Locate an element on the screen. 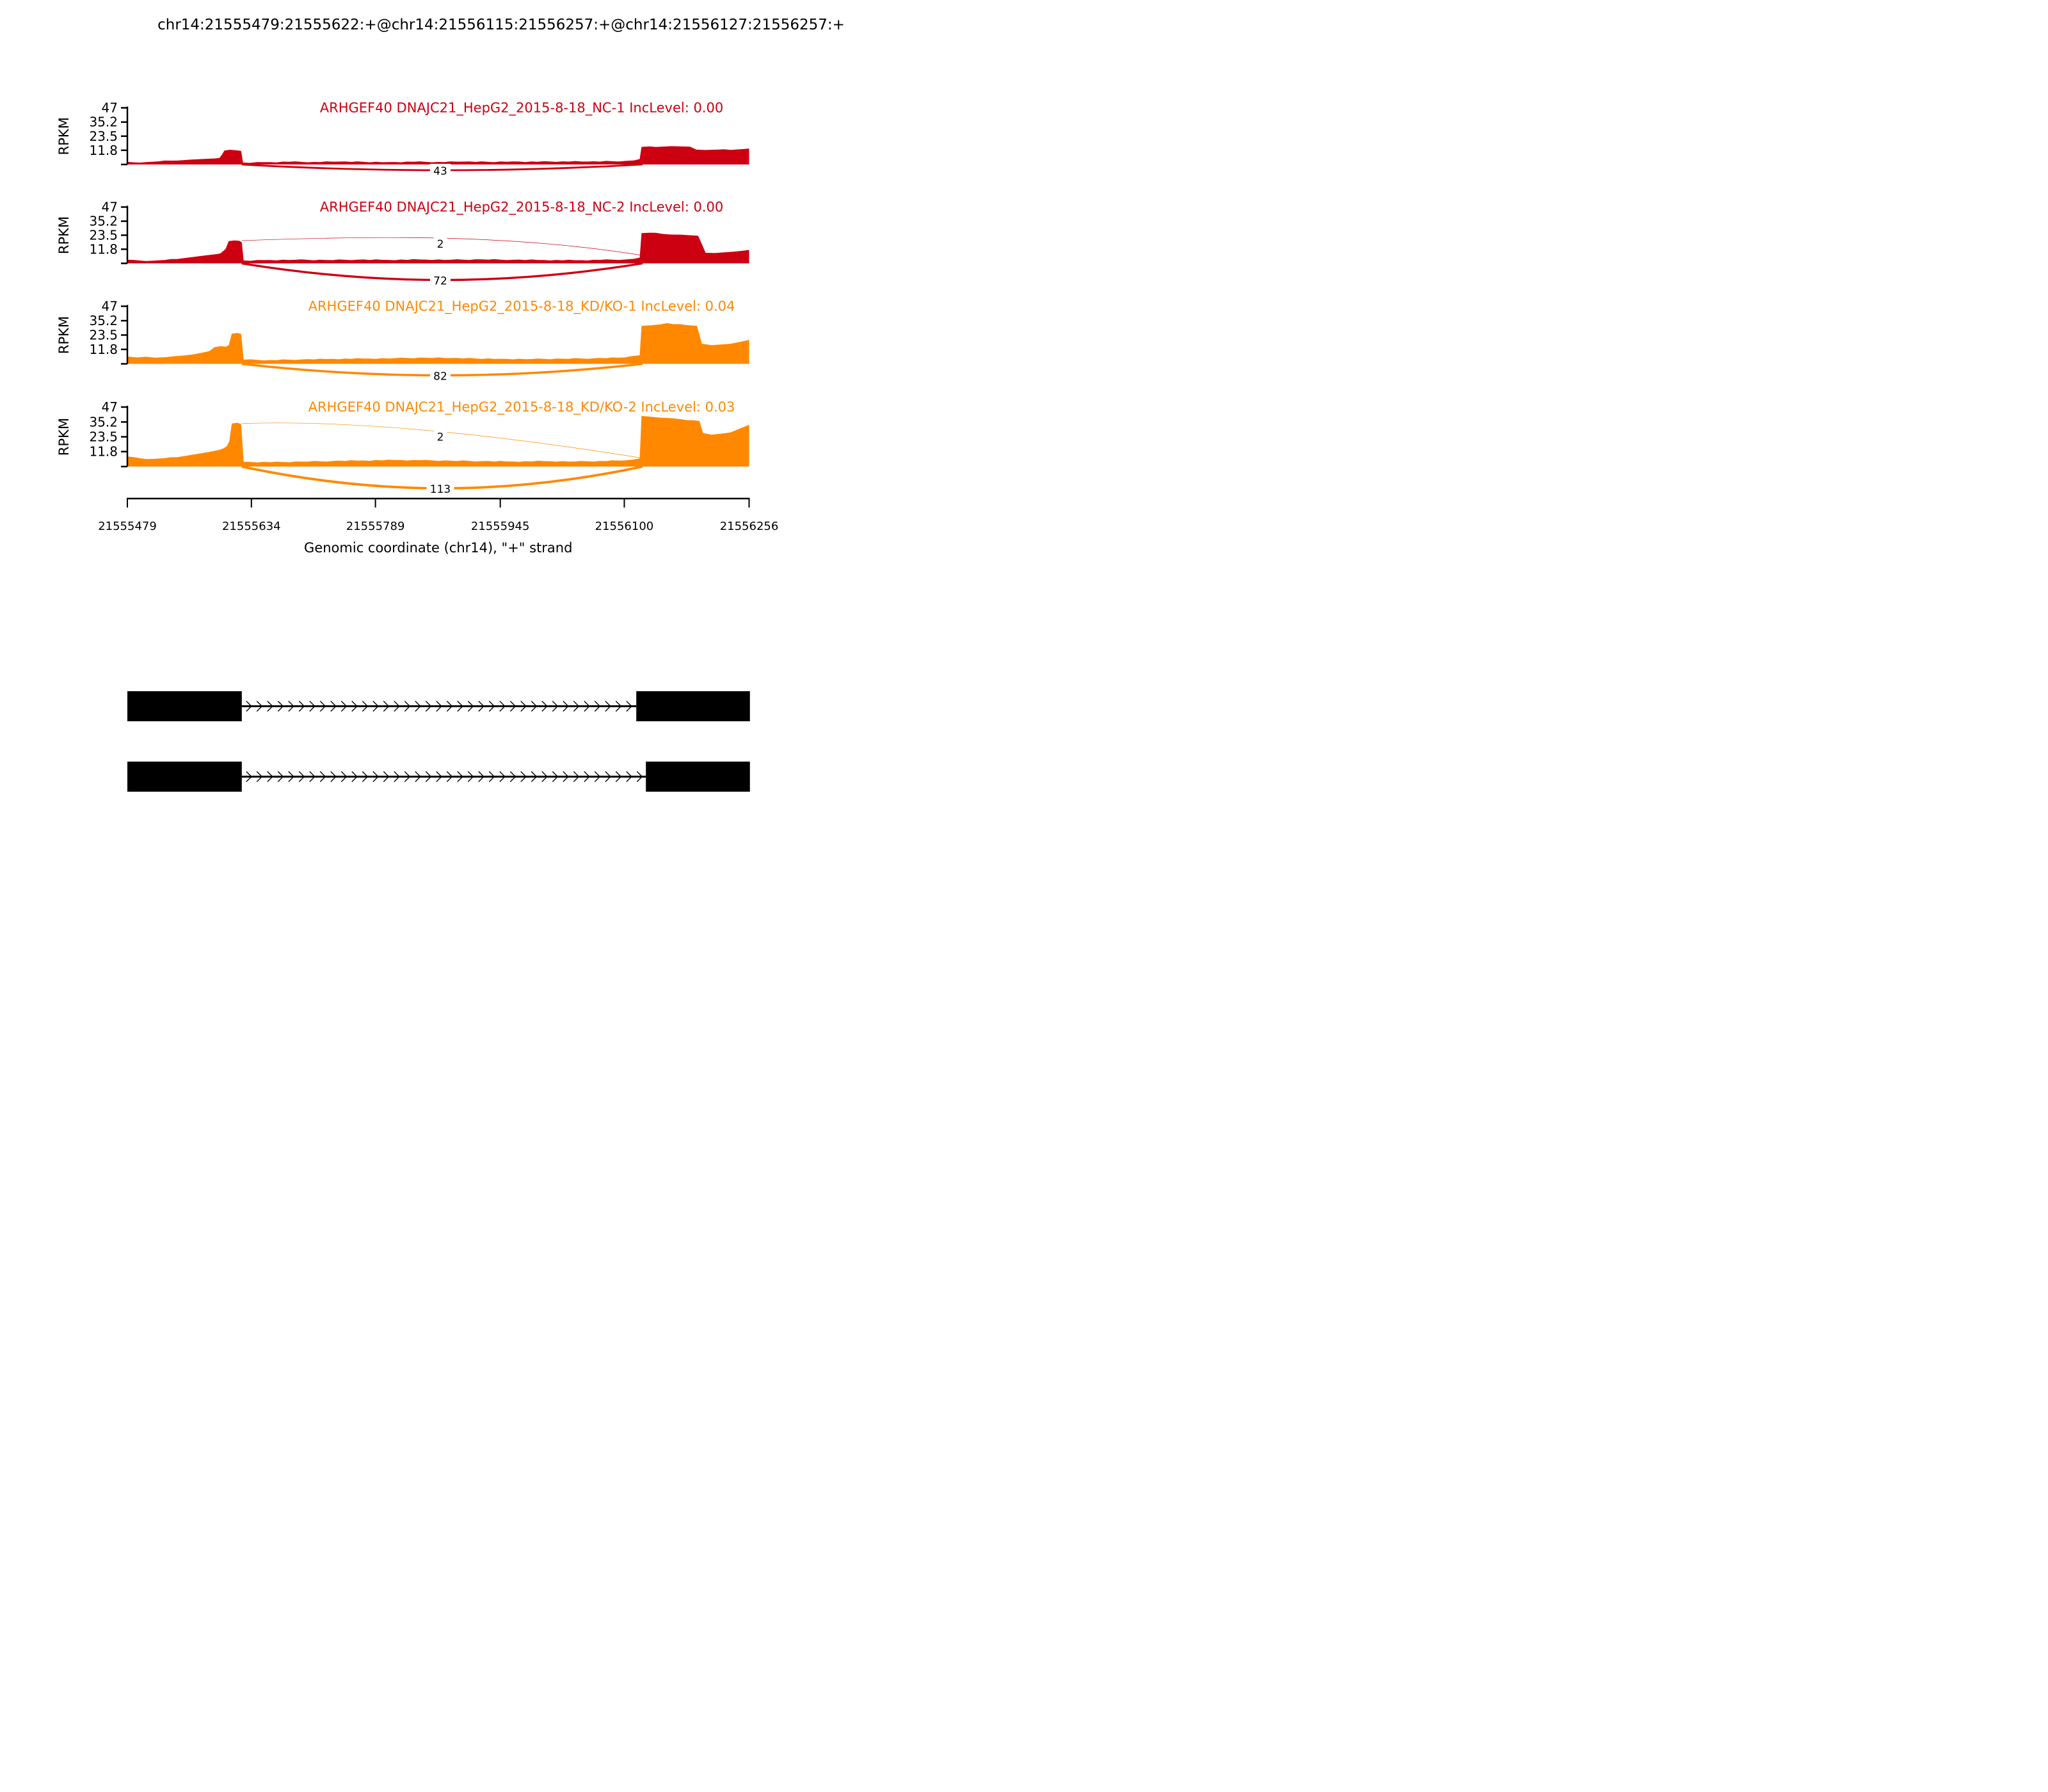 The width and height of the screenshot is (2048, 1792). x-axis is located at coordinates (438, 502).